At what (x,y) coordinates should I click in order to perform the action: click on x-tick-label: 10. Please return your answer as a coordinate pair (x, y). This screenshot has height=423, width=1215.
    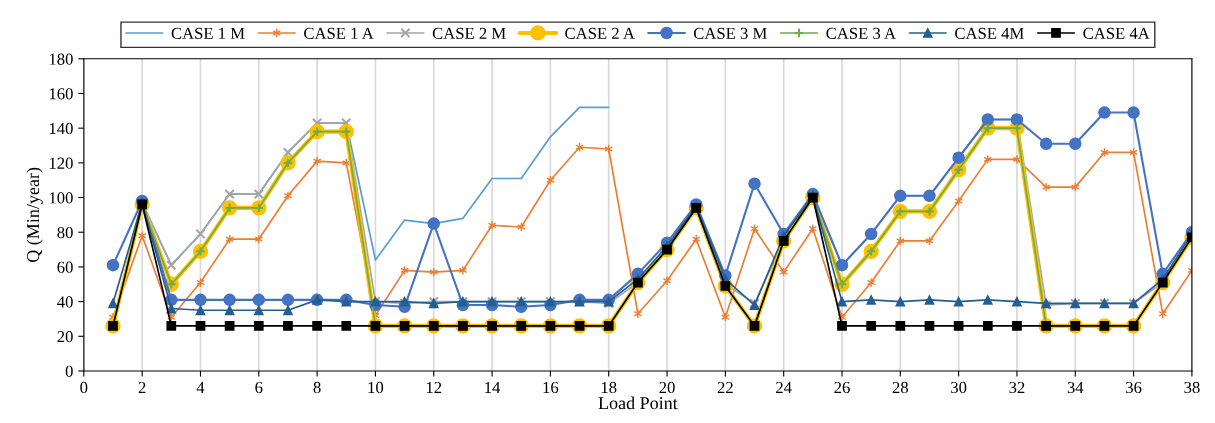
    Looking at the image, I should click on (376, 387).